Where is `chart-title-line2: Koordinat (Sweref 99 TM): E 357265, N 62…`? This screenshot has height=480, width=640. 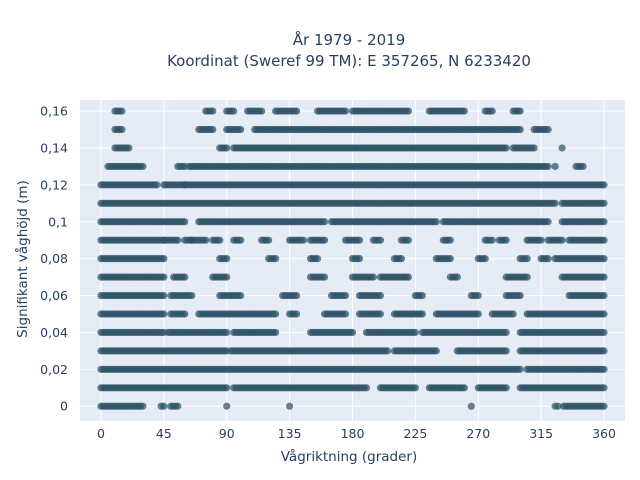
chart-title-line2: Koordinat (Sweref 99 TM): E 357265, N 62… is located at coordinates (349, 61).